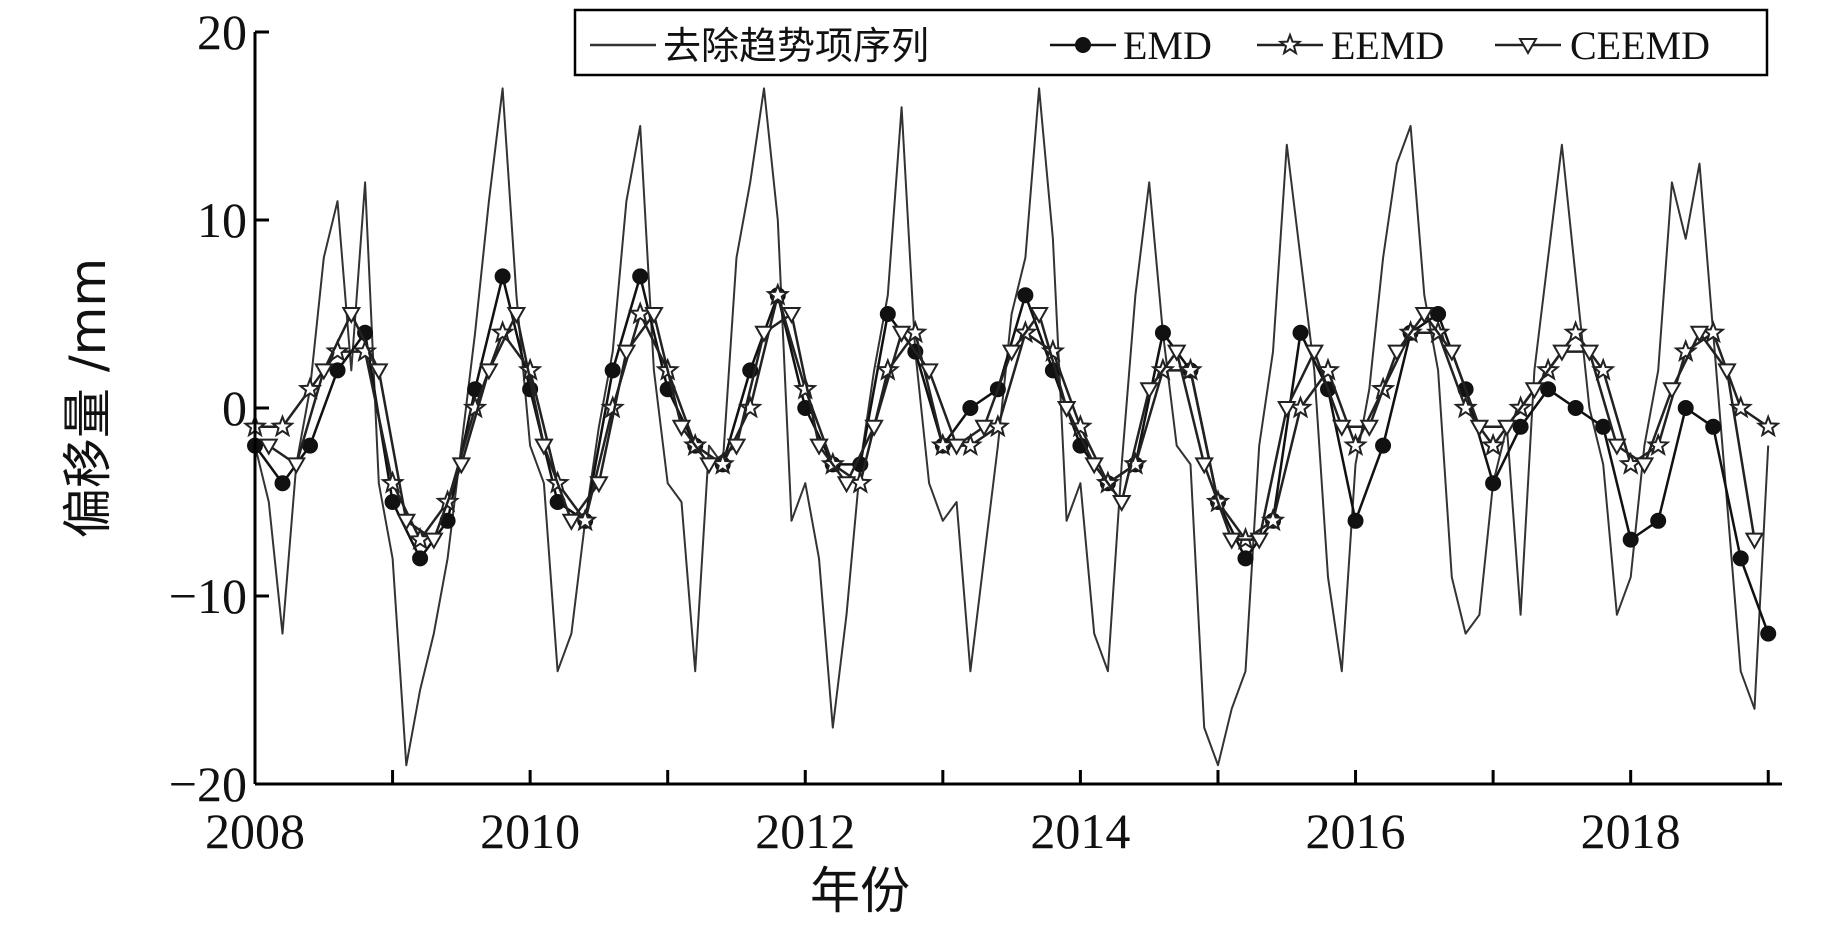  What do you see at coordinates (234, 408) in the screenshot?
I see `y-tick-label: 0` at bounding box center [234, 408].